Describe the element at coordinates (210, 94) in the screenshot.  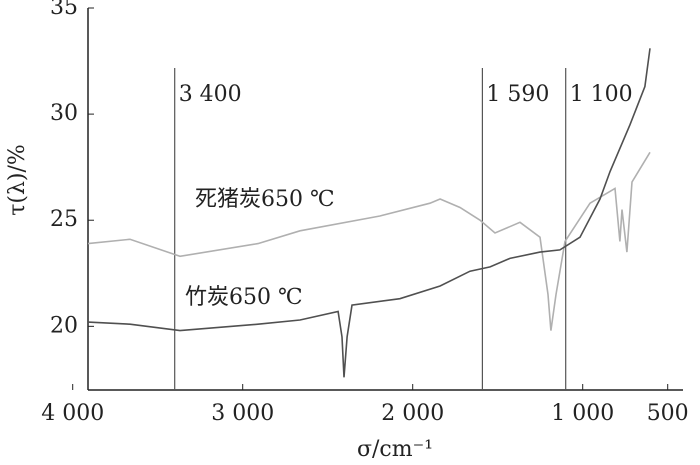
I see `annotation-label: 3 400` at that location.